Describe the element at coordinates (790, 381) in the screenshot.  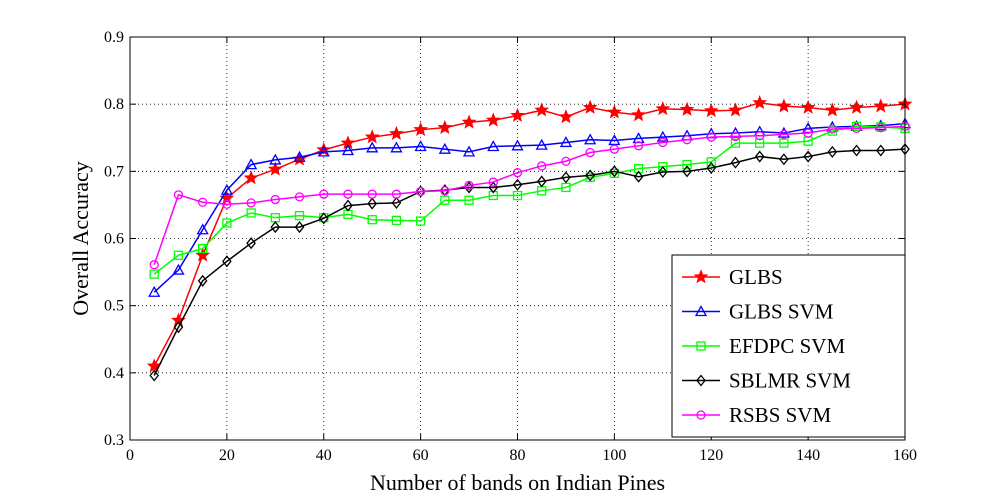
I see `legend-label: SBLMR SVM` at that location.